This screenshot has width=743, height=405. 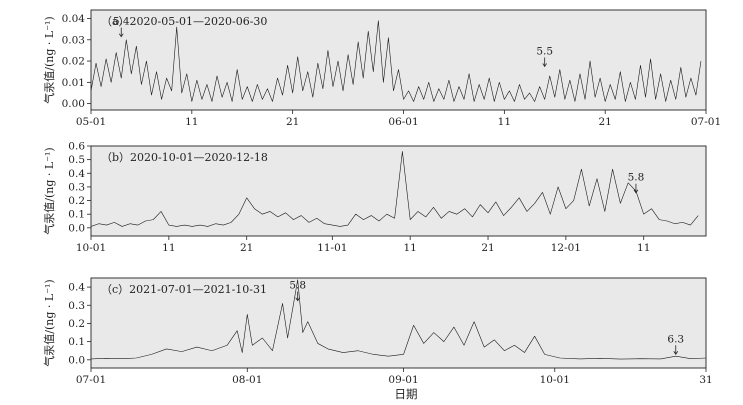 What do you see at coordinates (74, 19) in the screenshot?
I see `y-tick-label: 0.04` at bounding box center [74, 19].